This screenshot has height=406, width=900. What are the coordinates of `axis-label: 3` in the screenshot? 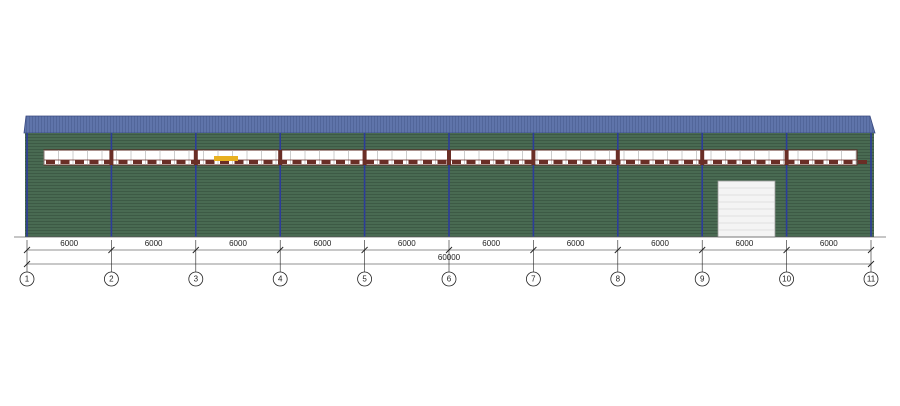 It's located at (196, 279).